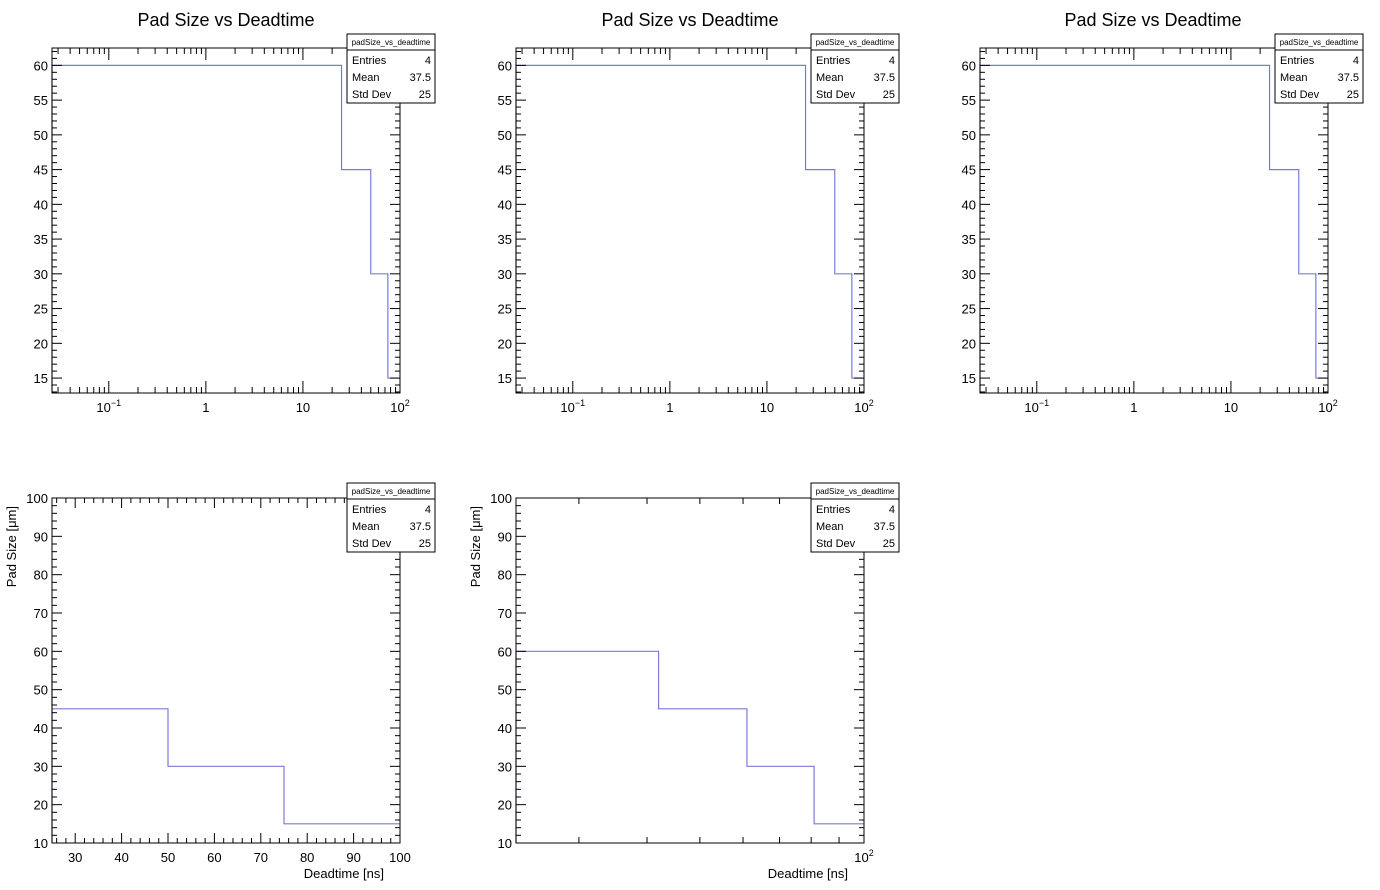 The width and height of the screenshot is (1380, 890). Describe the element at coordinates (261, 857) in the screenshot. I see `x-tick-label: 70` at that location.